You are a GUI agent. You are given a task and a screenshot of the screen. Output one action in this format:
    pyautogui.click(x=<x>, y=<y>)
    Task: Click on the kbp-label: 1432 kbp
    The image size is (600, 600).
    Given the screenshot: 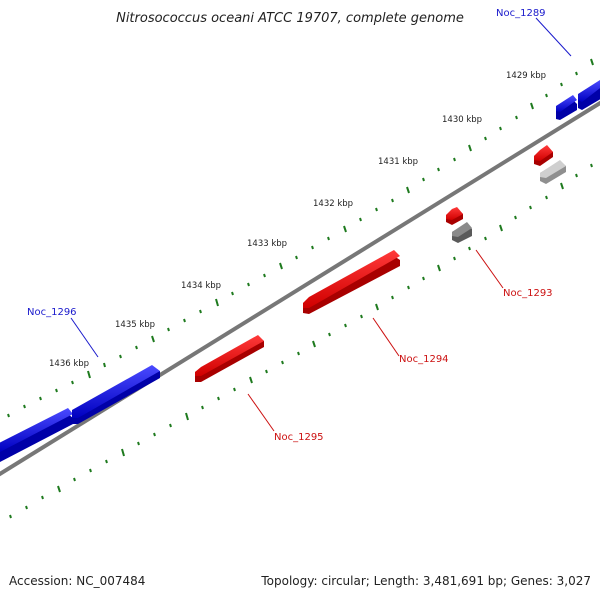 What is the action you would take?
    pyautogui.click(x=333, y=204)
    